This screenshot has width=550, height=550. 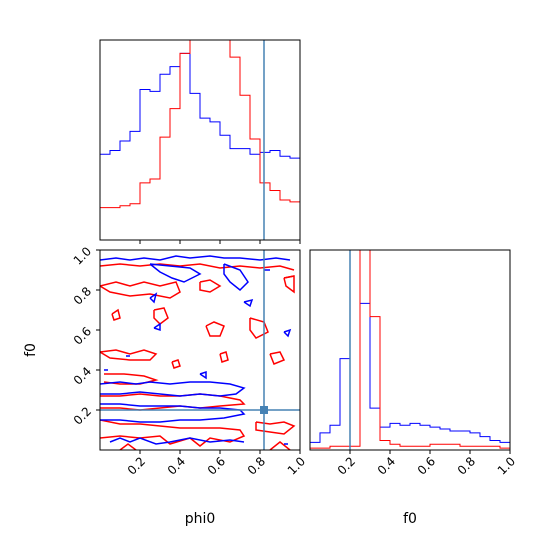 I want to click on x-axis-label-f0: f0, so click(x=410, y=519).